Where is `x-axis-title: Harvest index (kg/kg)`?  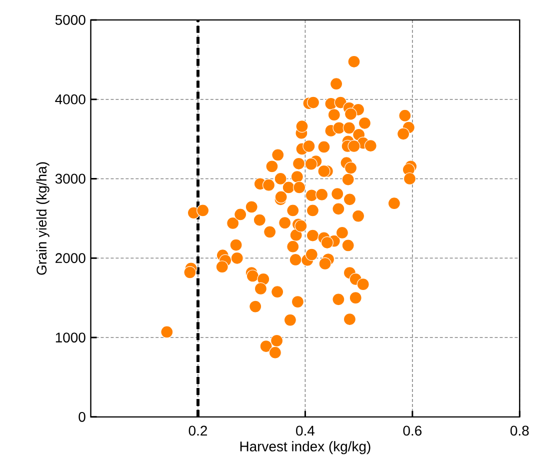
x-axis-title: Harvest index (kg/kg) is located at coordinates (305, 447).